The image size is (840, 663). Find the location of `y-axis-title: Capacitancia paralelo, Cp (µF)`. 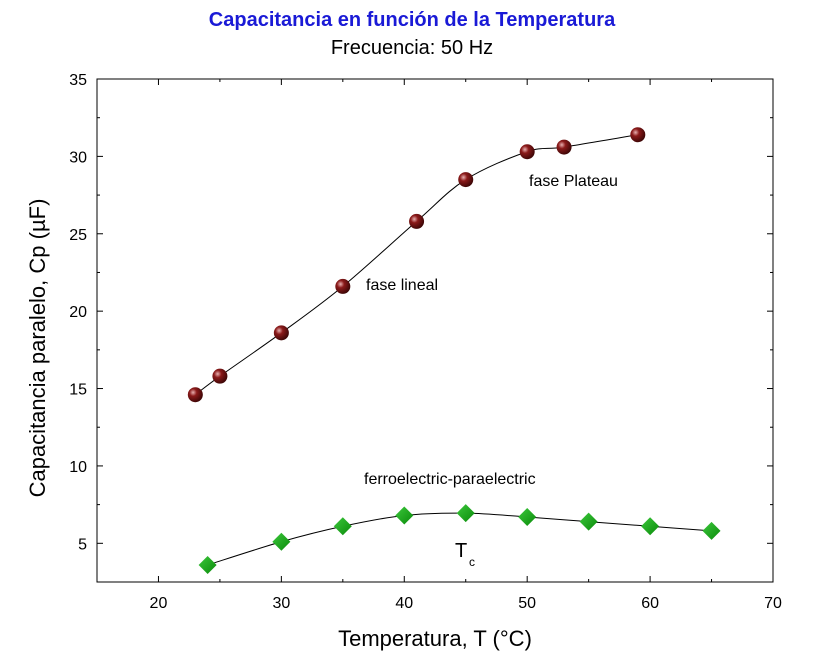

y-axis-title: Capacitancia paralelo, Cp (µF) is located at coordinates (37, 348).